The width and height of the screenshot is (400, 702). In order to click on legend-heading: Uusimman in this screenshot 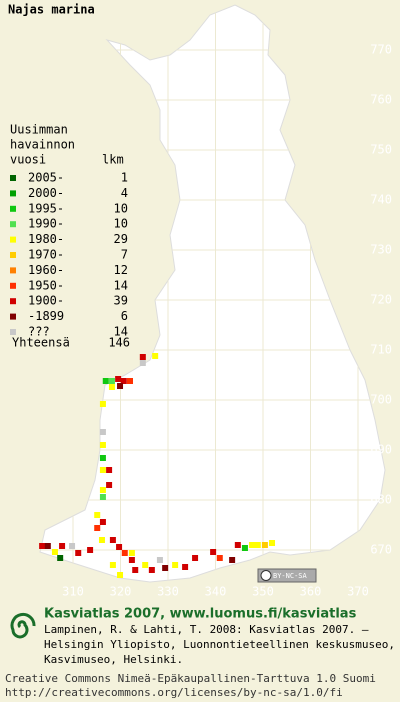, I will do `click(39, 130)`.